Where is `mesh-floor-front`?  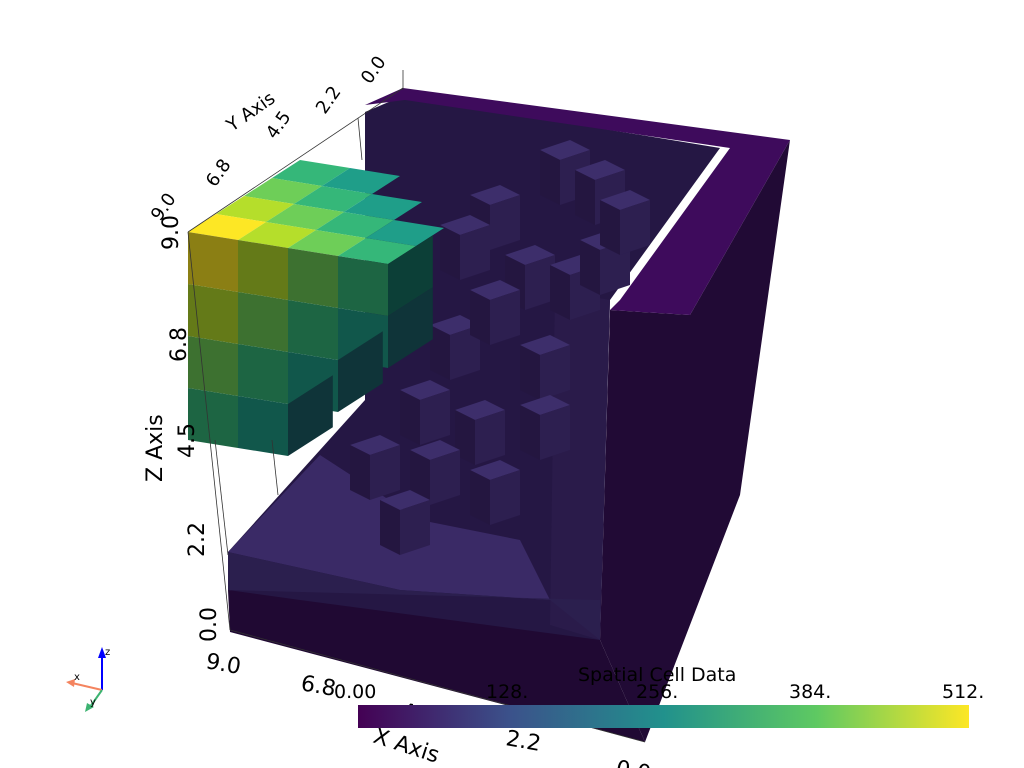
mesh-floor-front is located at coordinates (414, 596).